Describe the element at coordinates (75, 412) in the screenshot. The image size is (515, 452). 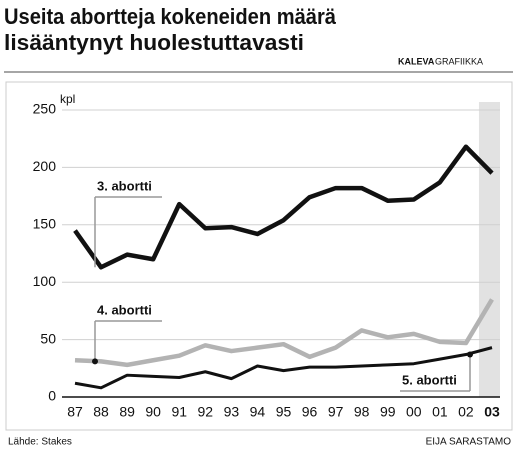
I see `x-tick-label: 87` at that location.